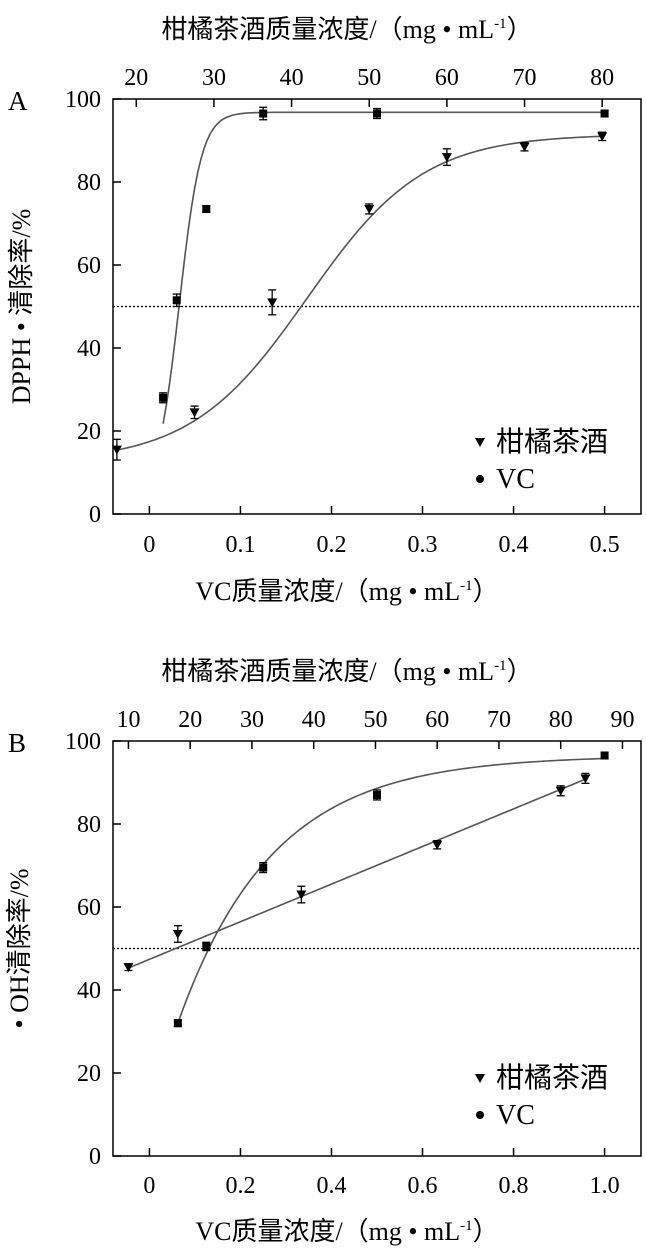 This screenshot has width=646, height=1258. I want to click on panel-label: A, so click(18, 101).